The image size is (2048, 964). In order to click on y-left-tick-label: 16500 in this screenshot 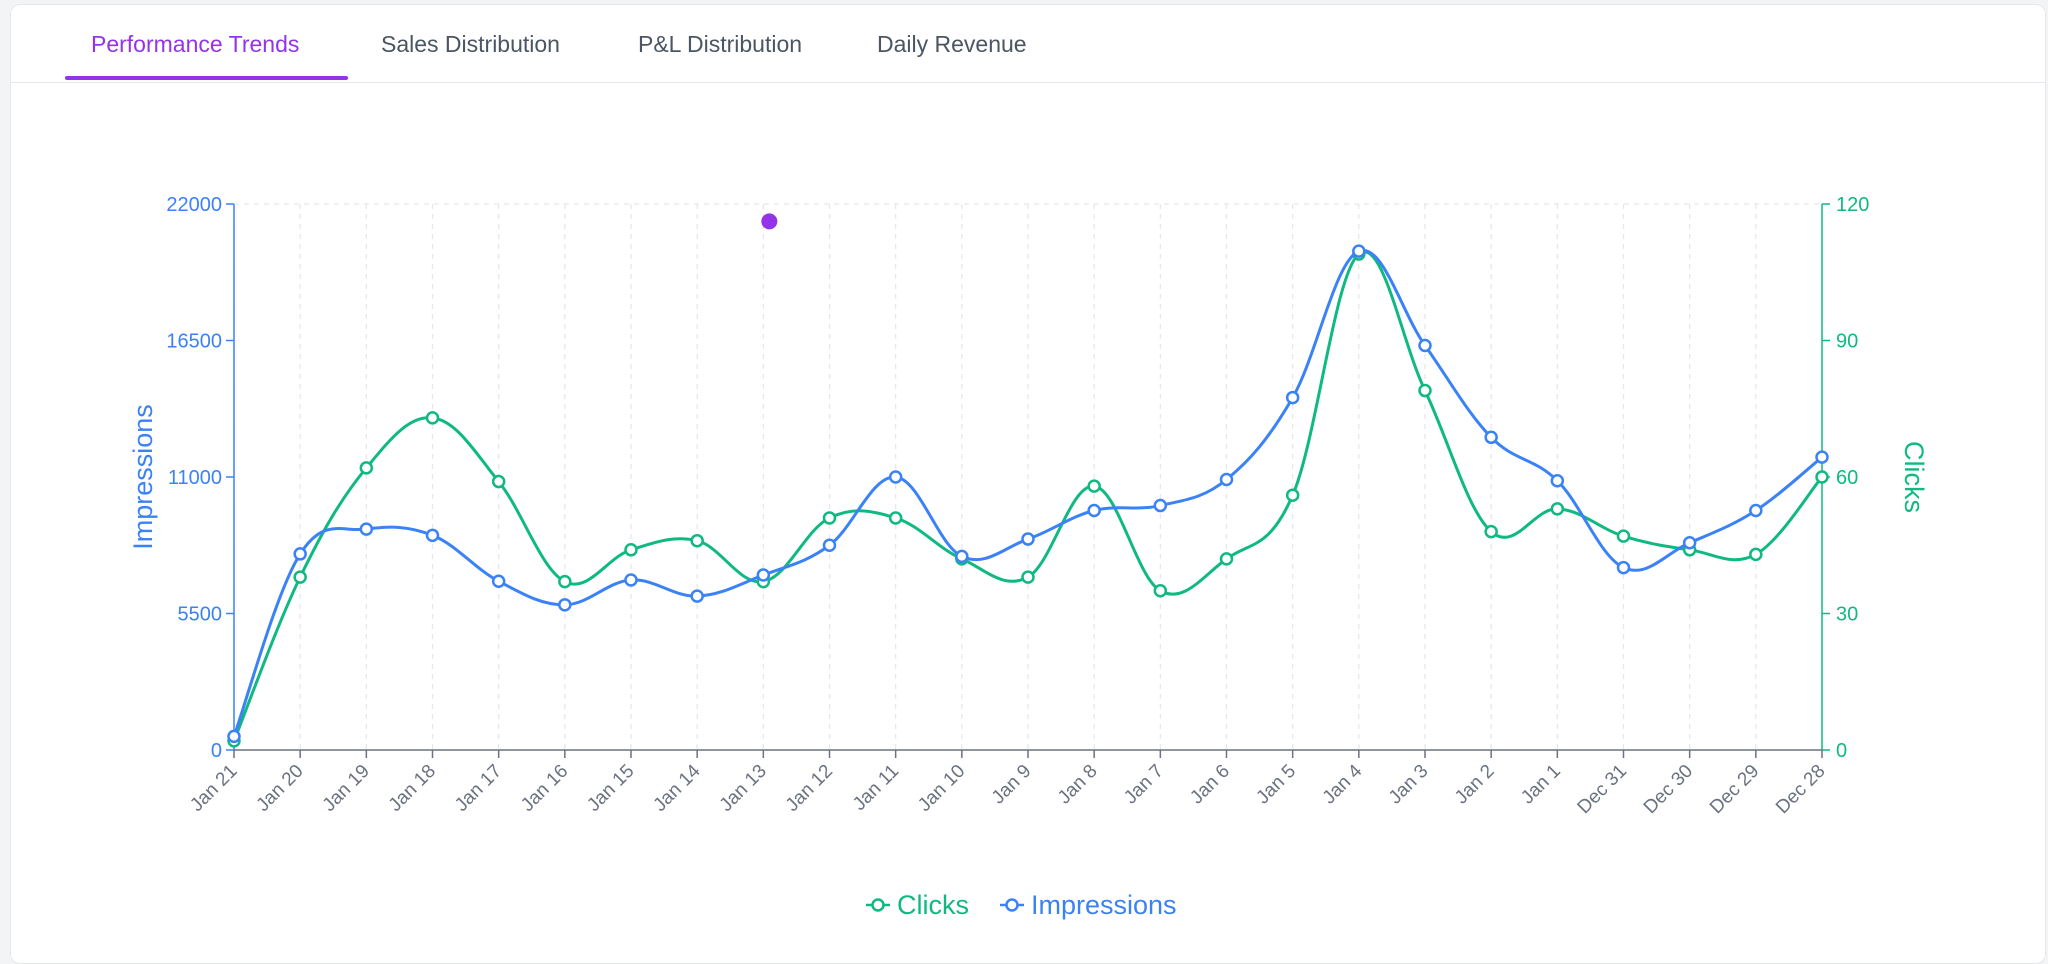, I will do `click(194, 342)`.